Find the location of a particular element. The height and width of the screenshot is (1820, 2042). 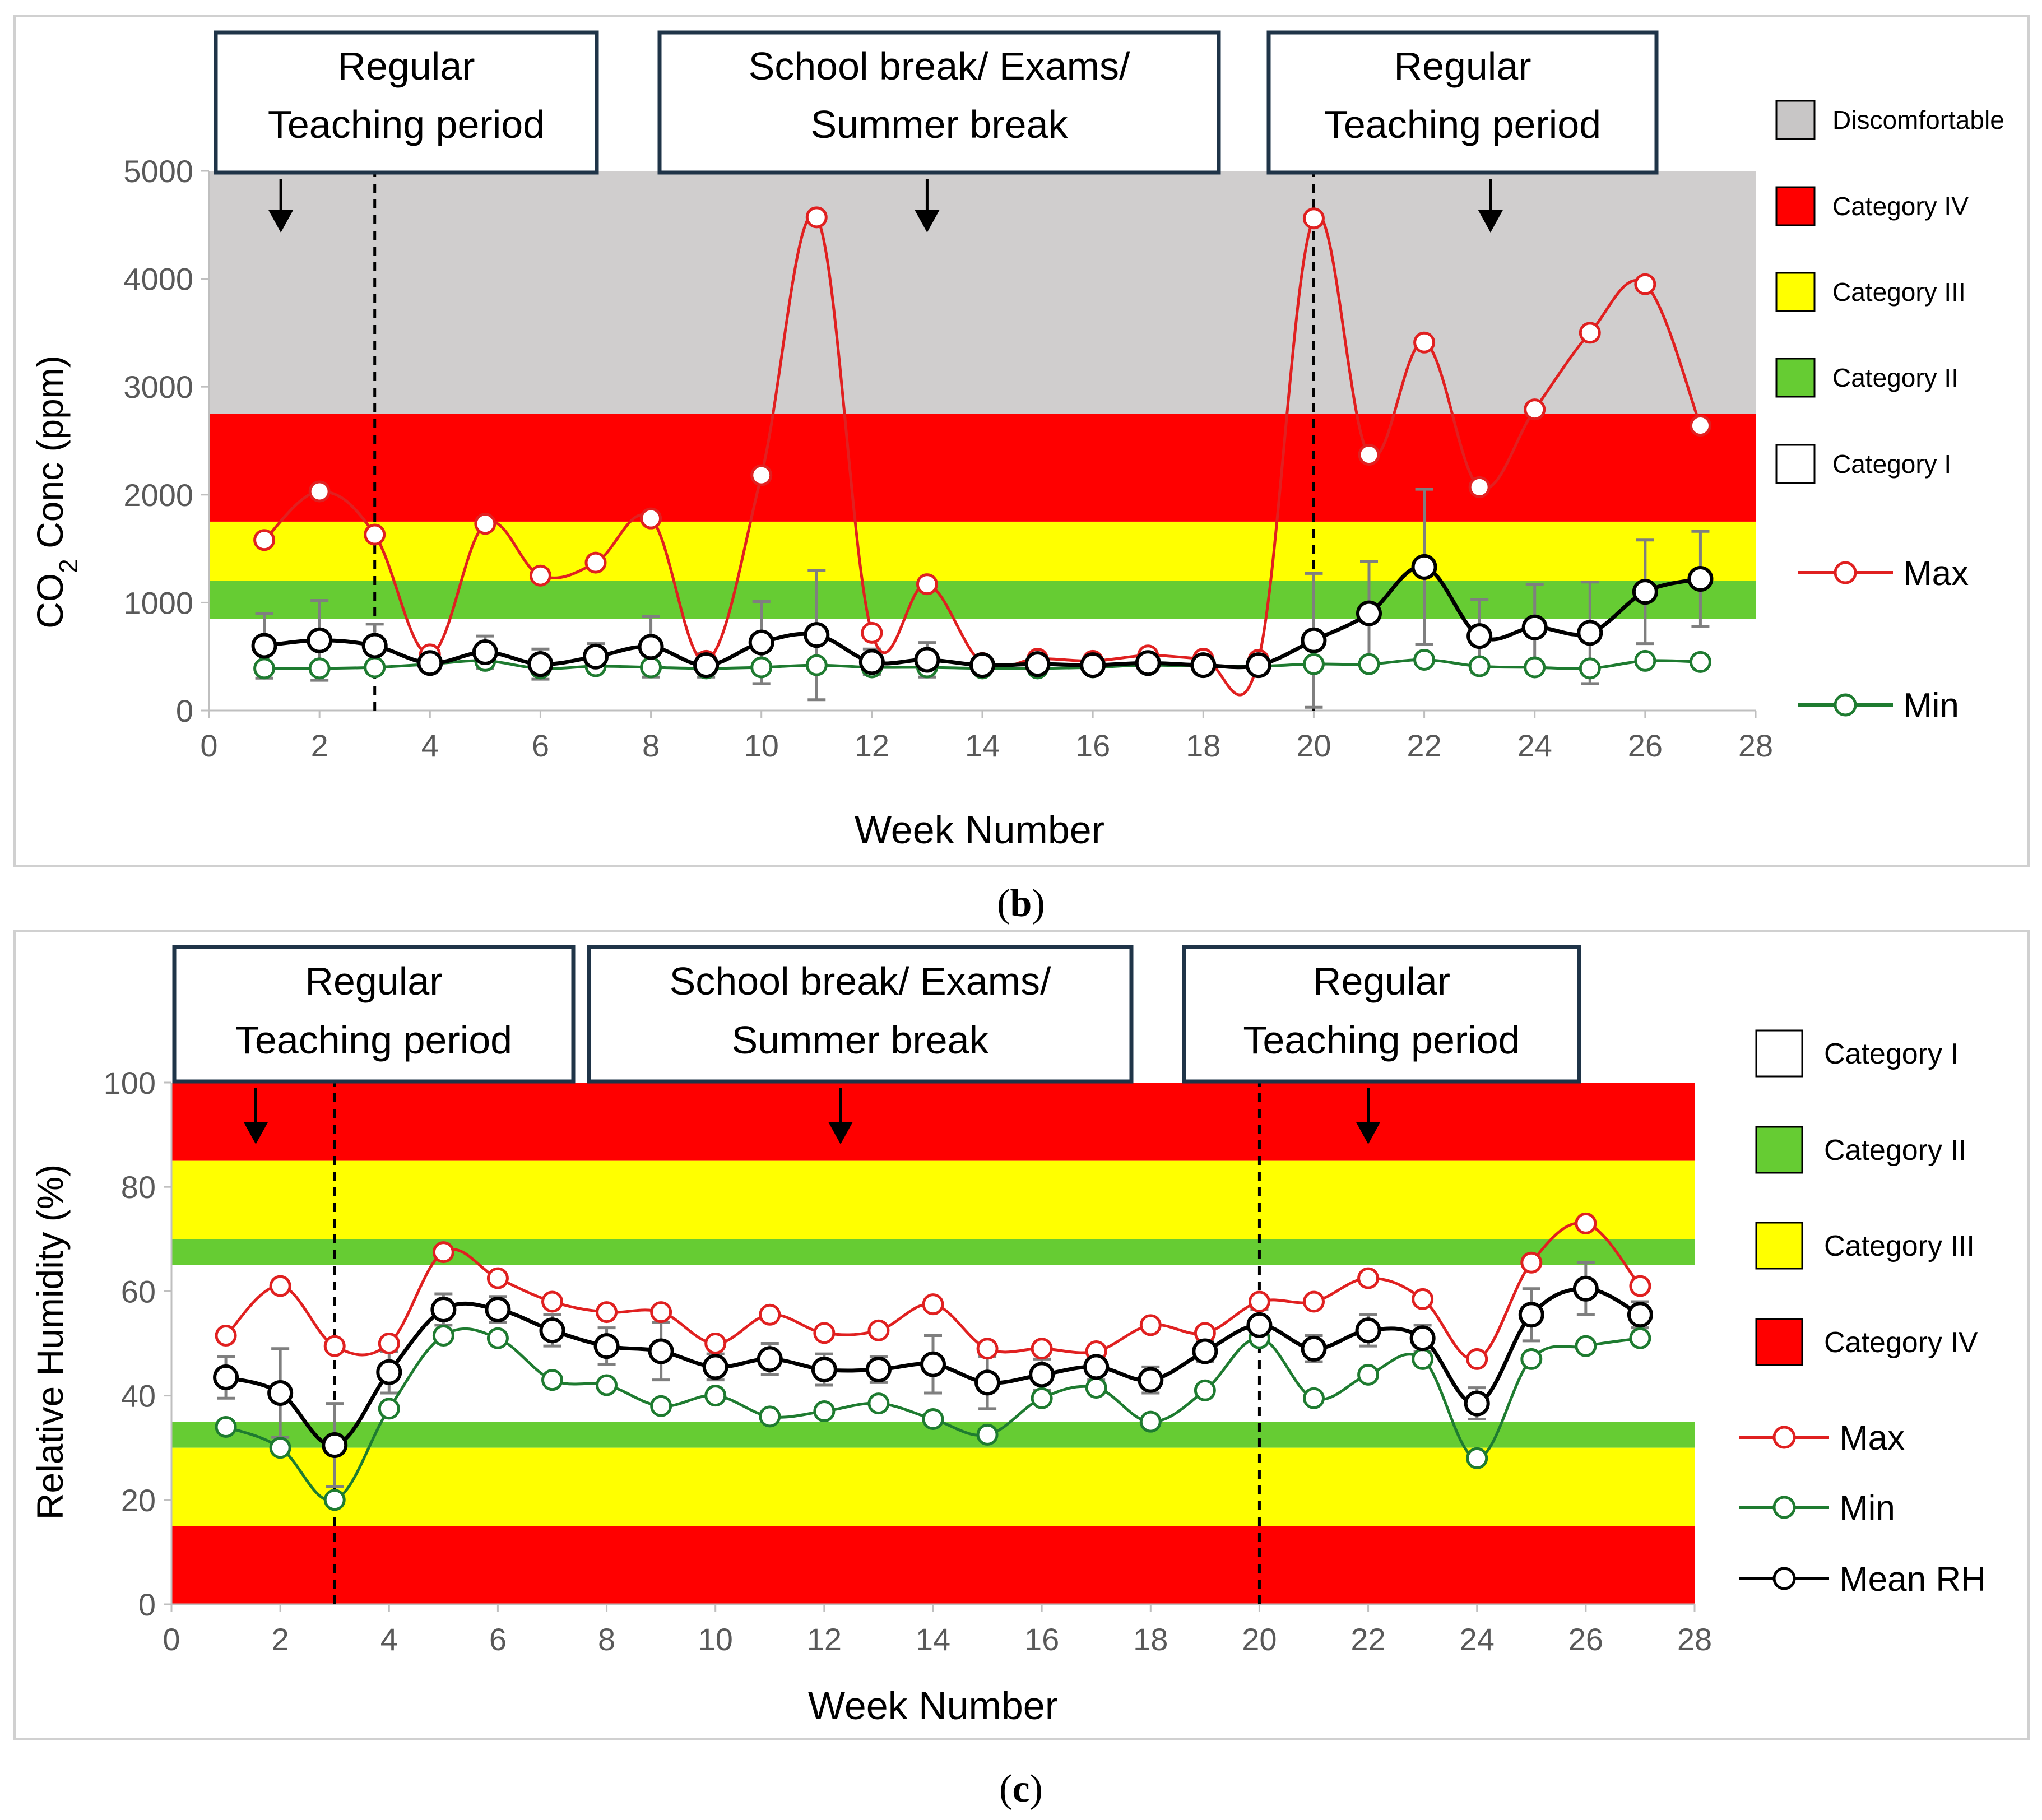

humidity-y-axis-title: Relative Humidity (%) is located at coordinates (50, 1342).